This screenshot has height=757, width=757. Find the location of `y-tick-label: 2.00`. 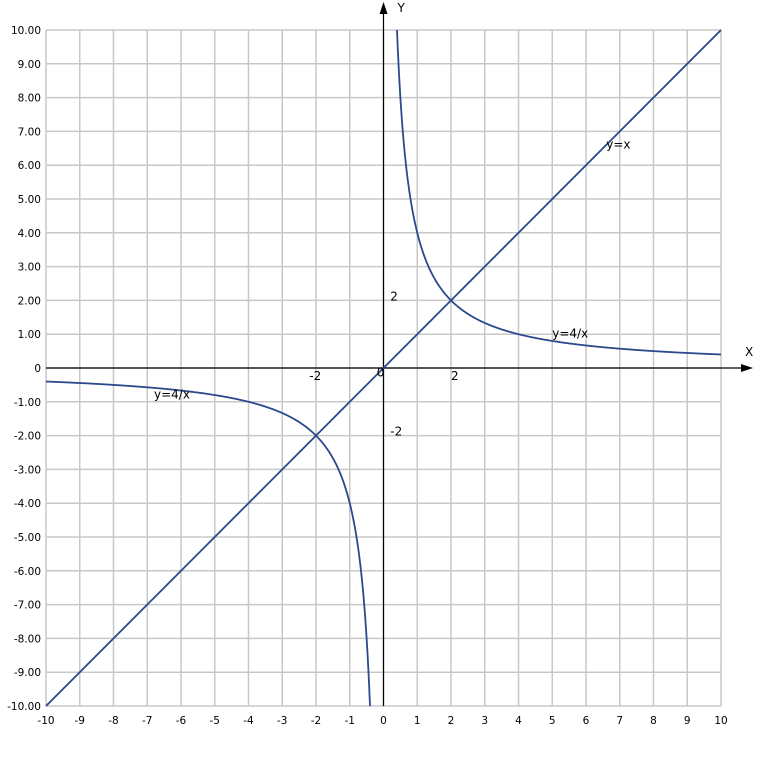

y-tick-label: 2.00 is located at coordinates (29, 301).